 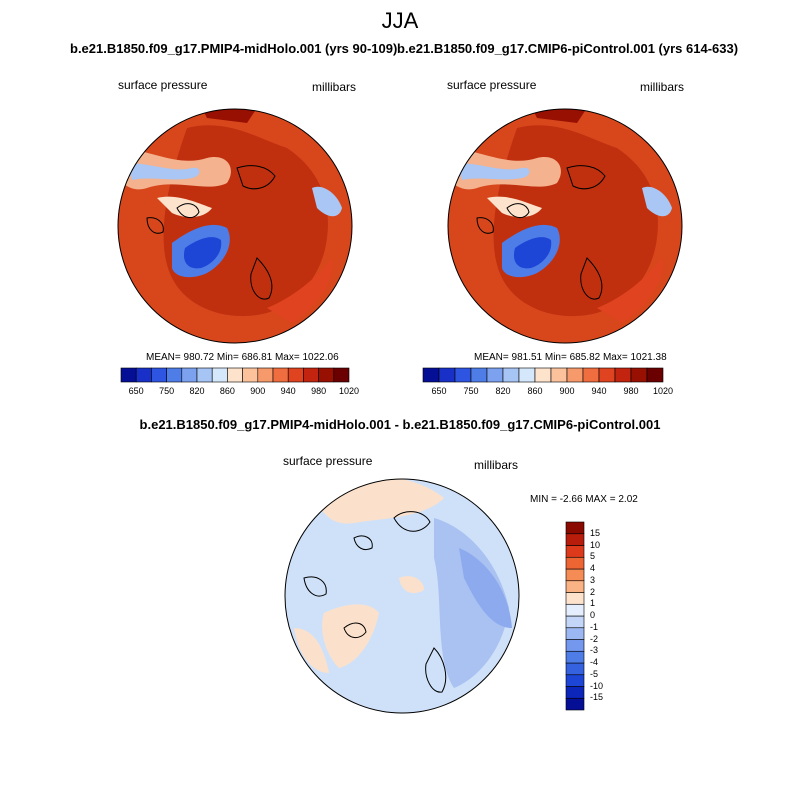 I want to click on panel1-field-greenland-core, so click(x=202, y=253).